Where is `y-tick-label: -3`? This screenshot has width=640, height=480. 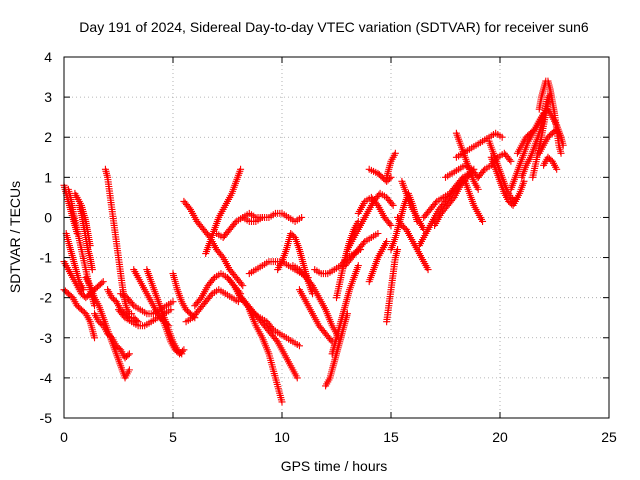
y-tick-label: -3 is located at coordinates (46, 338).